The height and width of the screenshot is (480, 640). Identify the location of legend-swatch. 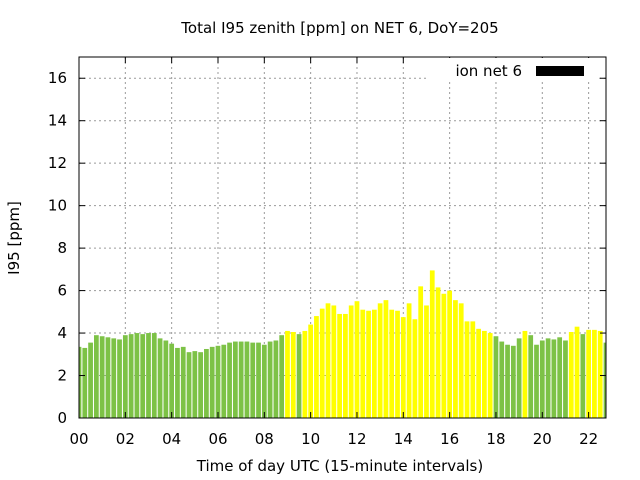
(560, 71).